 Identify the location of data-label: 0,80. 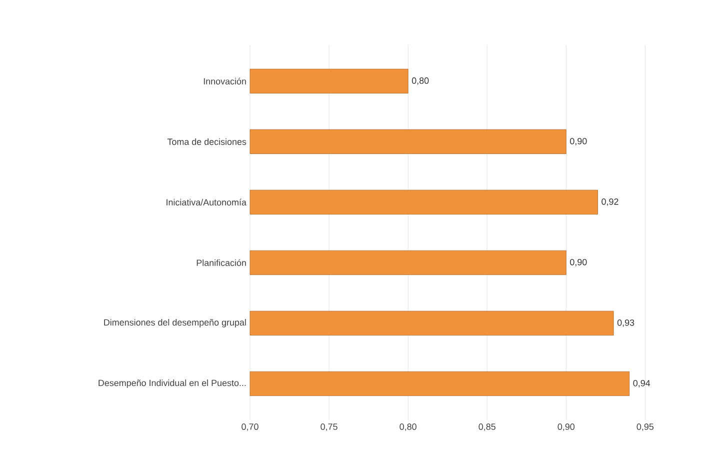
(420, 81).